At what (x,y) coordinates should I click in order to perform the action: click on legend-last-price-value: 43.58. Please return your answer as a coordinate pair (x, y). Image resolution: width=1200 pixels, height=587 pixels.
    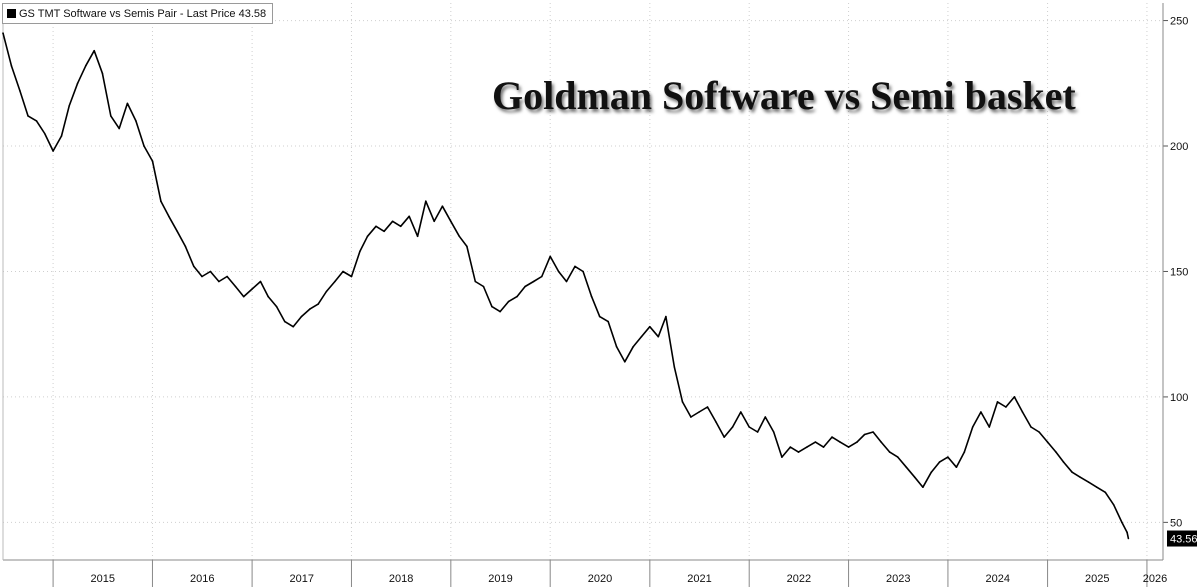
    Looking at the image, I should click on (252, 13).